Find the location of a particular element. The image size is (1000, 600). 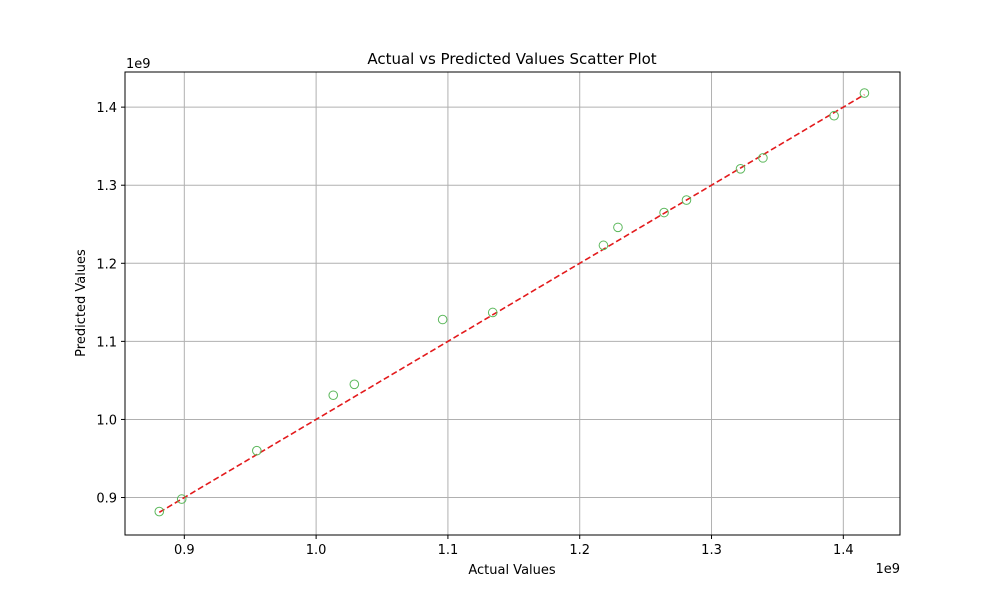

x-tick-label: 1.2 is located at coordinates (579, 550).